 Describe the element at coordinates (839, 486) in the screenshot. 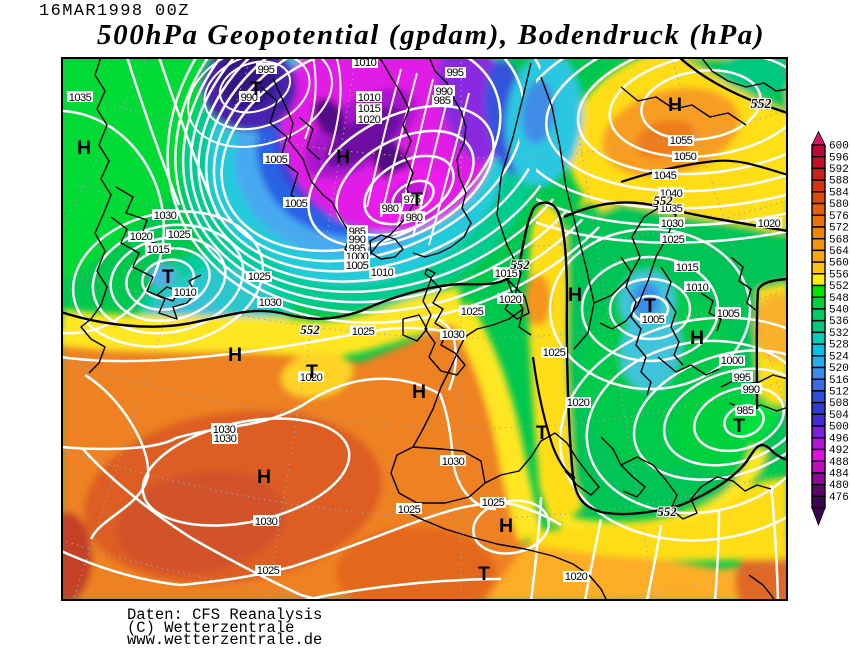

I see `svg-text: 480` at that location.